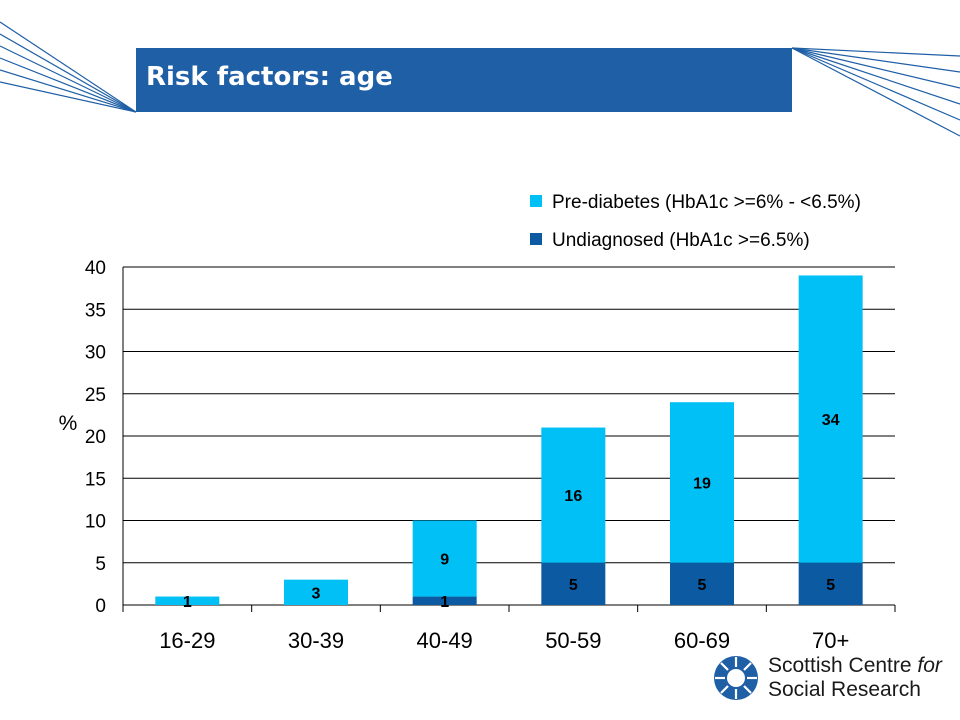 This screenshot has height=720, width=960. I want to click on y-tick-label: 40, so click(95, 268).